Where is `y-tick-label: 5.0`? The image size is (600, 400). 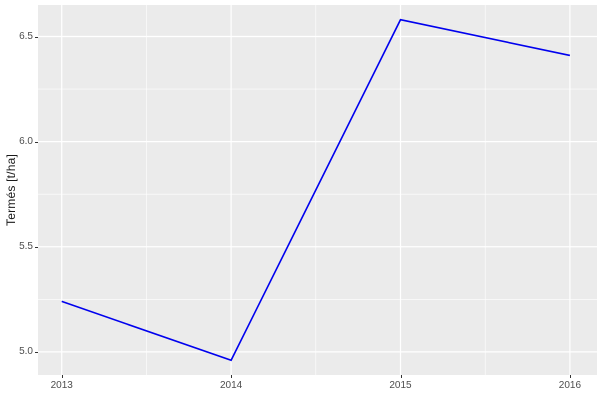
y-tick-label: 5.0 is located at coordinates (26, 351).